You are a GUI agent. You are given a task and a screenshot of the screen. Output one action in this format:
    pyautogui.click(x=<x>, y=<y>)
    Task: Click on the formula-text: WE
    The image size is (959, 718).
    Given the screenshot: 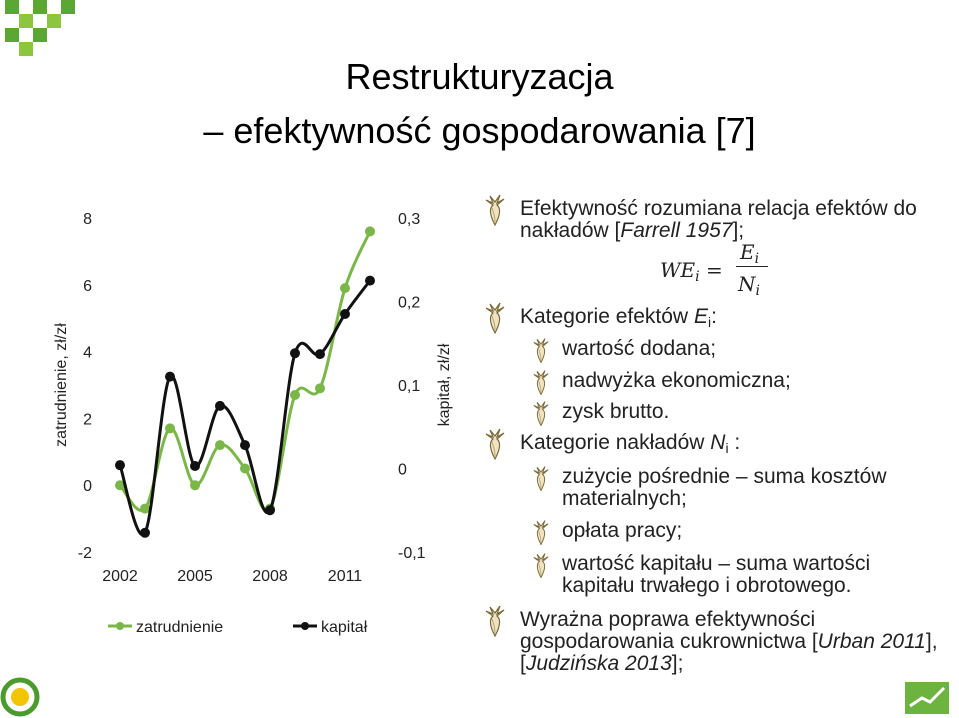 What is the action you would take?
    pyautogui.click(x=678, y=270)
    